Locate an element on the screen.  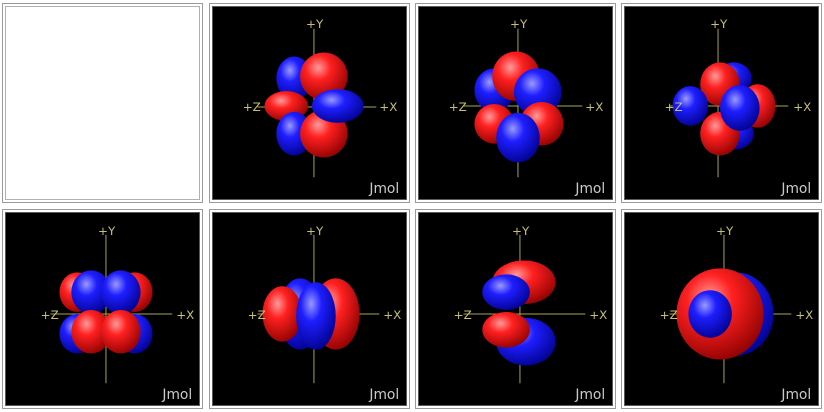
panel-orbital-2: +Y +Z +X Jmol is located at coordinates (515, 103).